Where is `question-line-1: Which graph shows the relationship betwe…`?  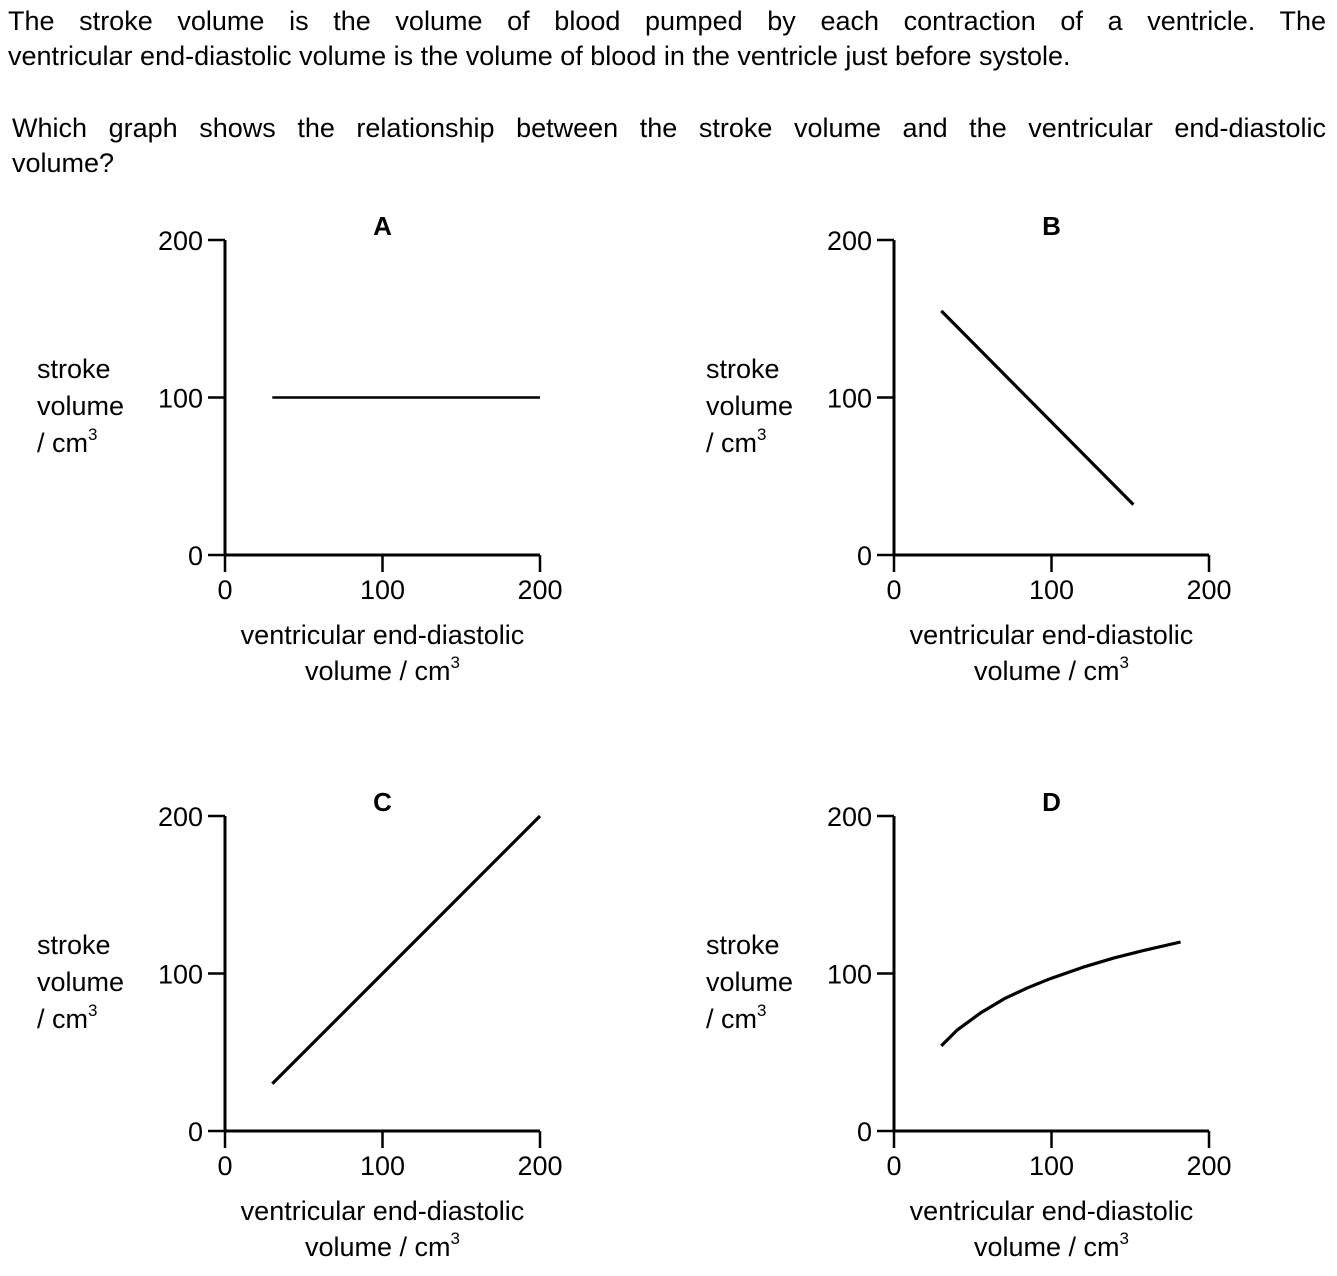
question-line-1: Which graph shows the relationship betwe… is located at coordinates (669, 128).